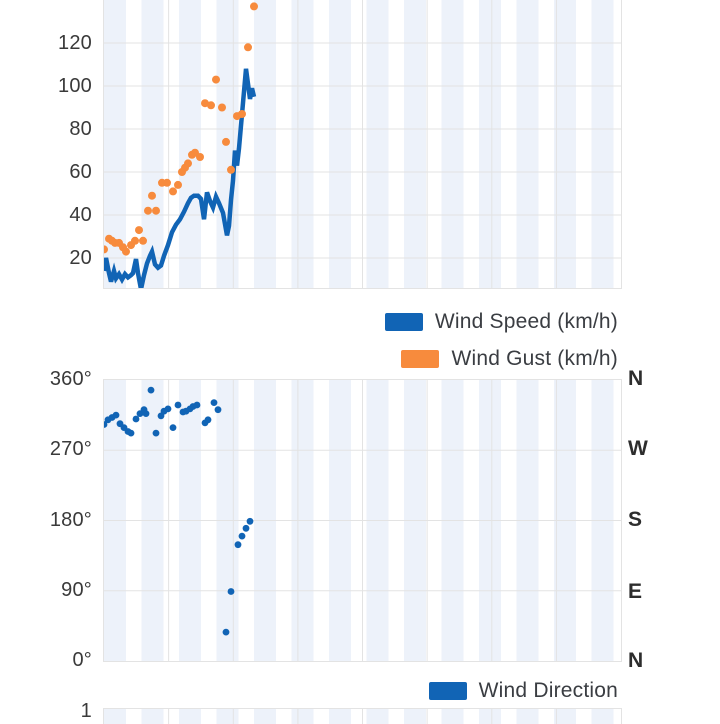  I want to click on compass-tick-s: S, so click(635, 519).